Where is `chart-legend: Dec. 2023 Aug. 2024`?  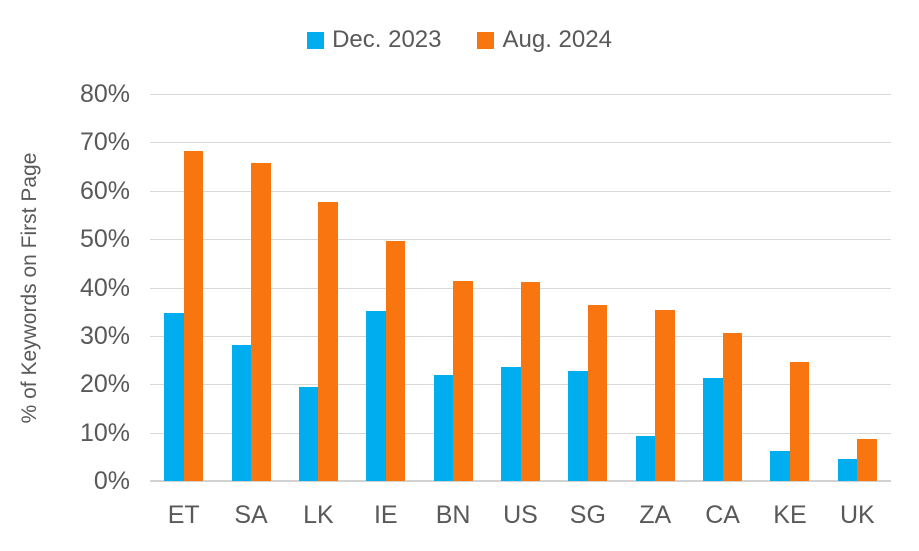
chart-legend: Dec. 2023 Aug. 2024 is located at coordinates (459, 40).